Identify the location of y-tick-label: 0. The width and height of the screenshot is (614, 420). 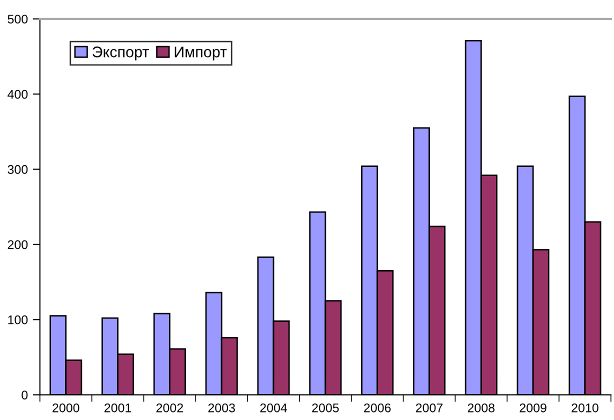
(25, 395).